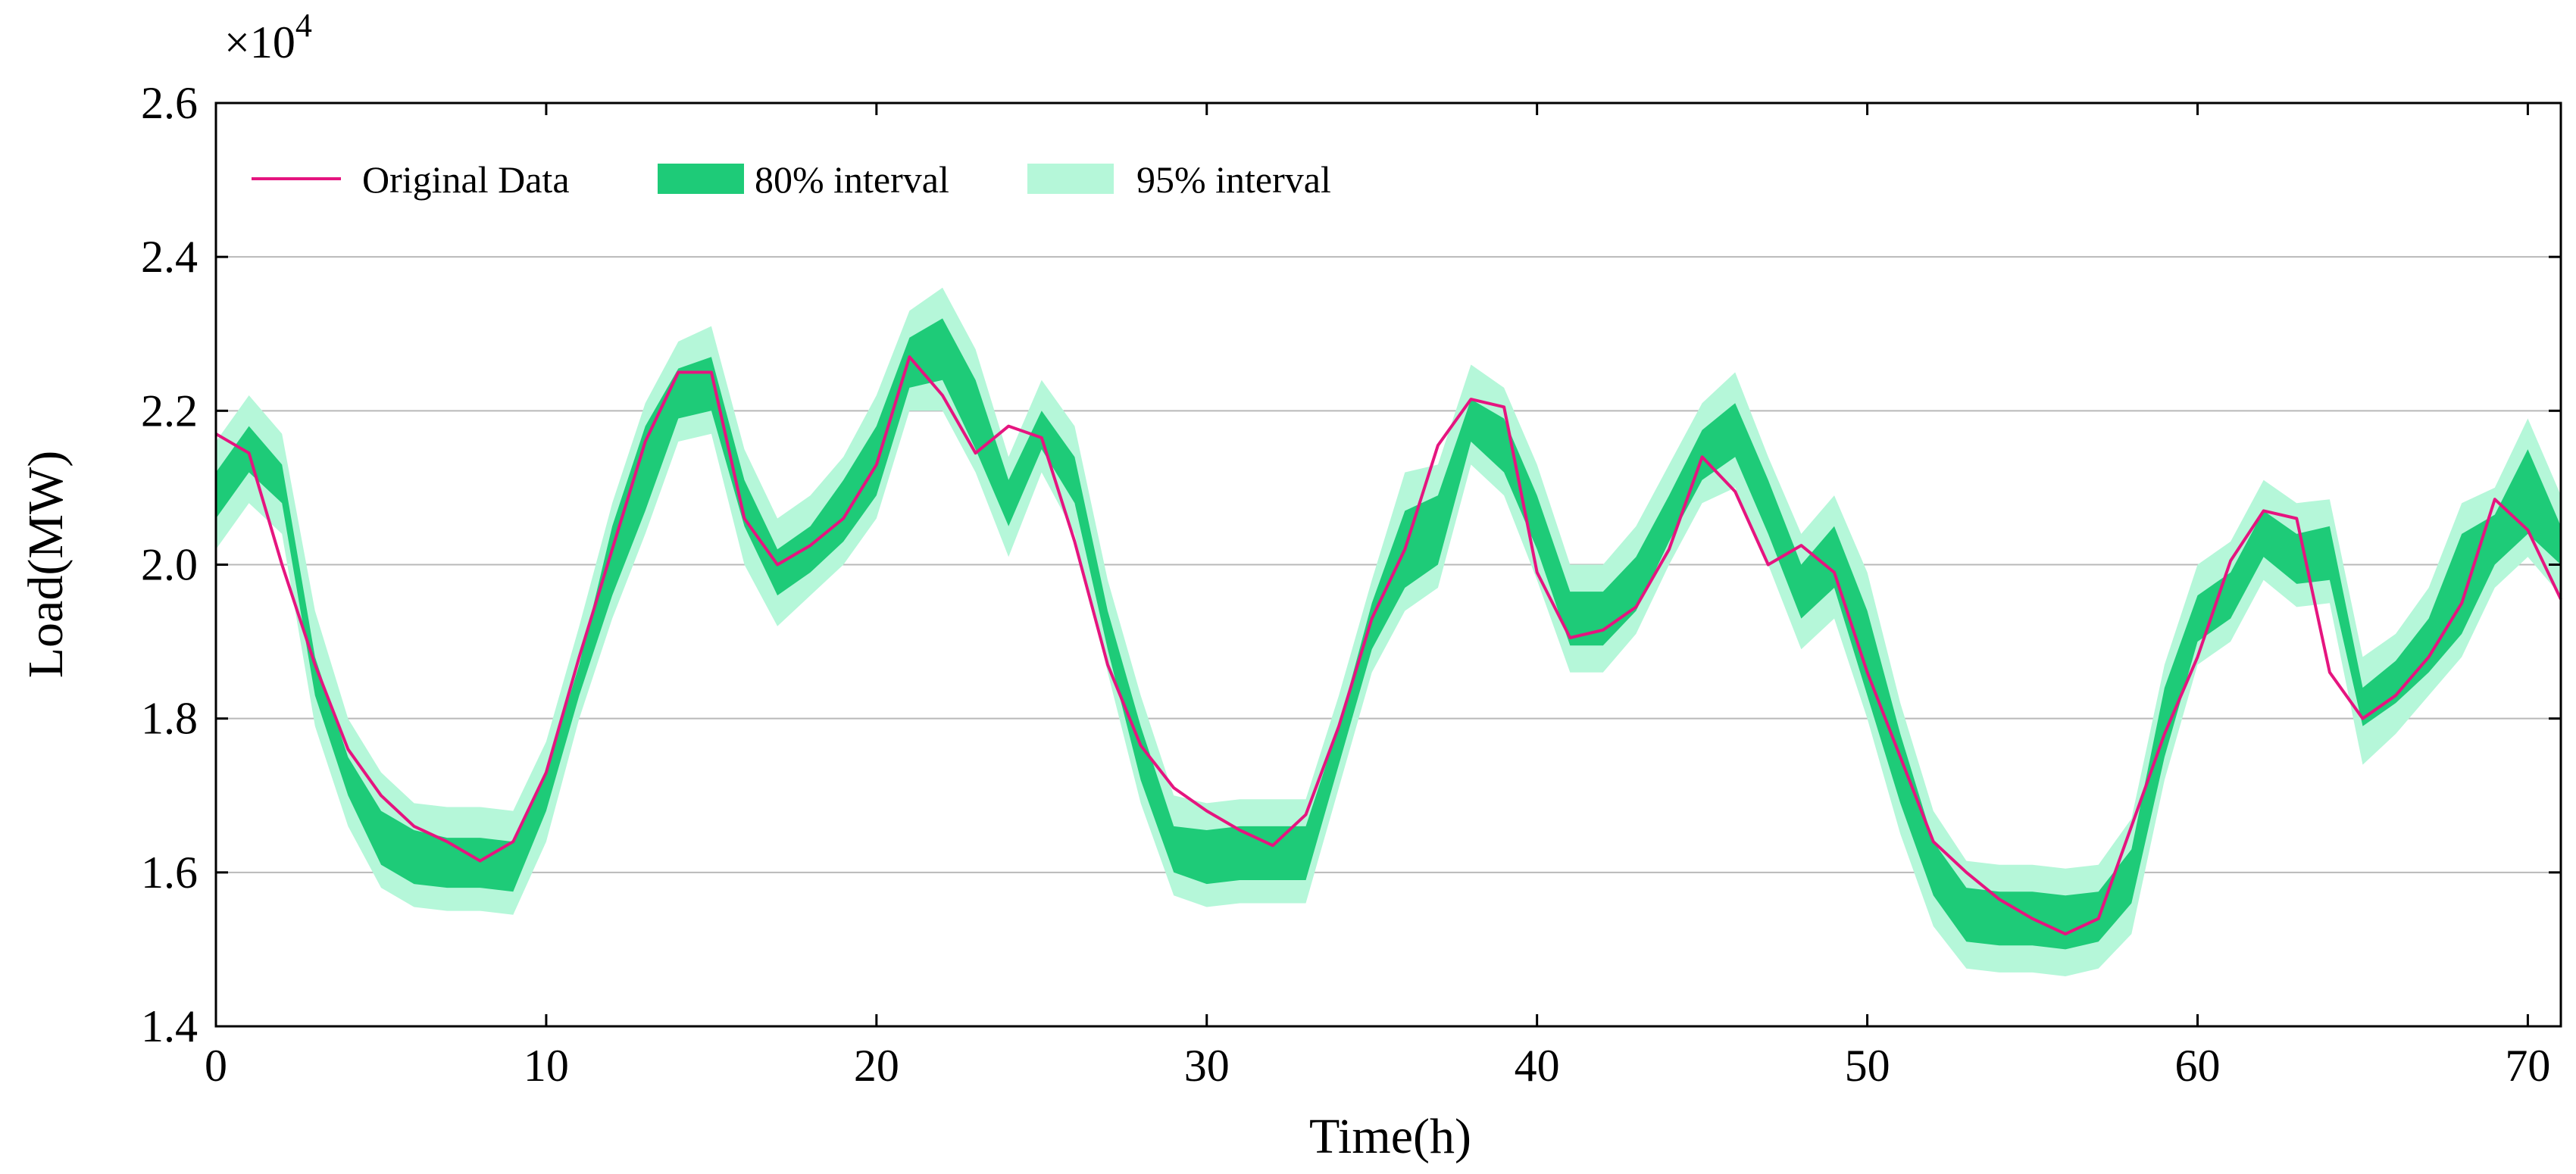 The width and height of the screenshot is (2576, 1174). I want to click on x-tick-label-60: 60, so click(2197, 1066).